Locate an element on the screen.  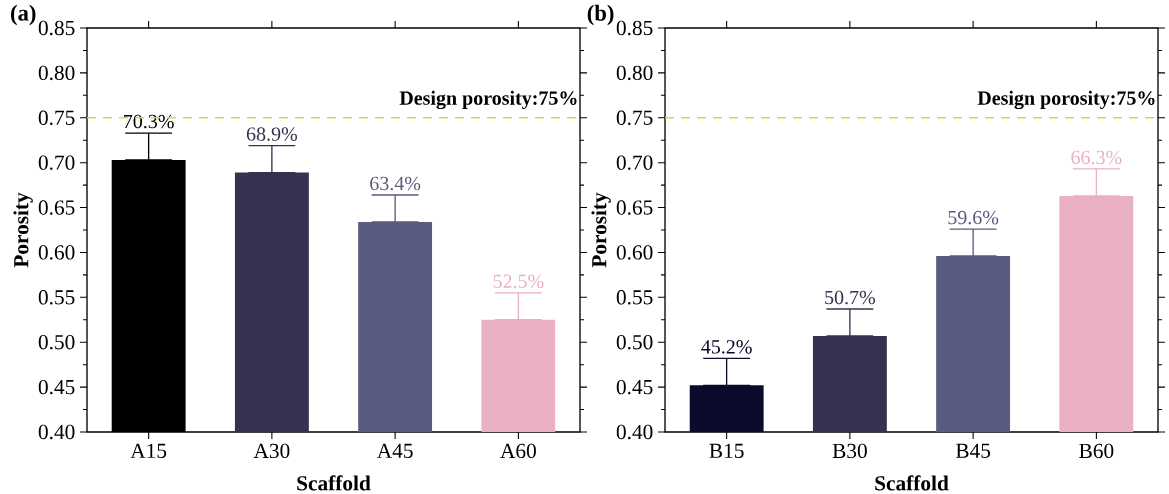
chart-title: (b) is located at coordinates (600, 15).